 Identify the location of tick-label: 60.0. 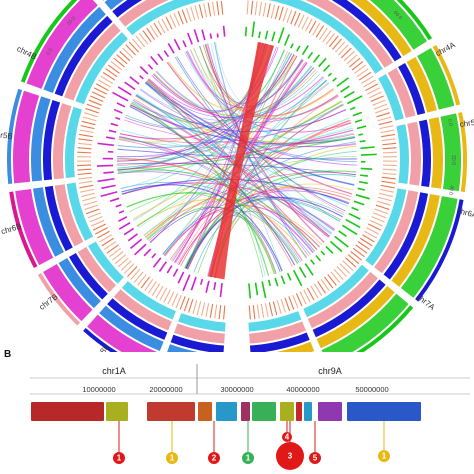
(397, 15).